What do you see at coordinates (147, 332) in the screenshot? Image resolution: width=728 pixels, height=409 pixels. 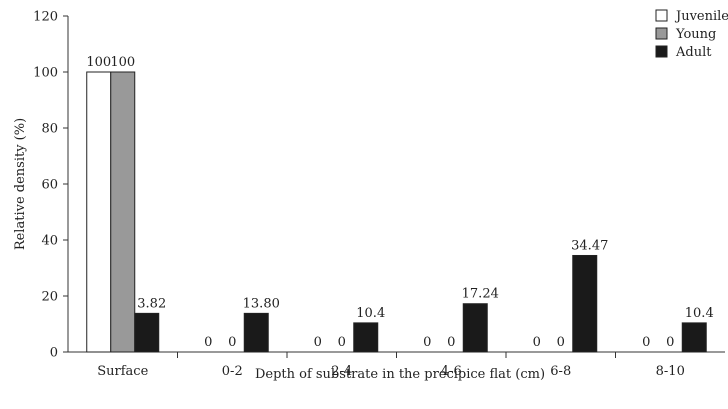 I see `bar-adult-surface` at bounding box center [147, 332].